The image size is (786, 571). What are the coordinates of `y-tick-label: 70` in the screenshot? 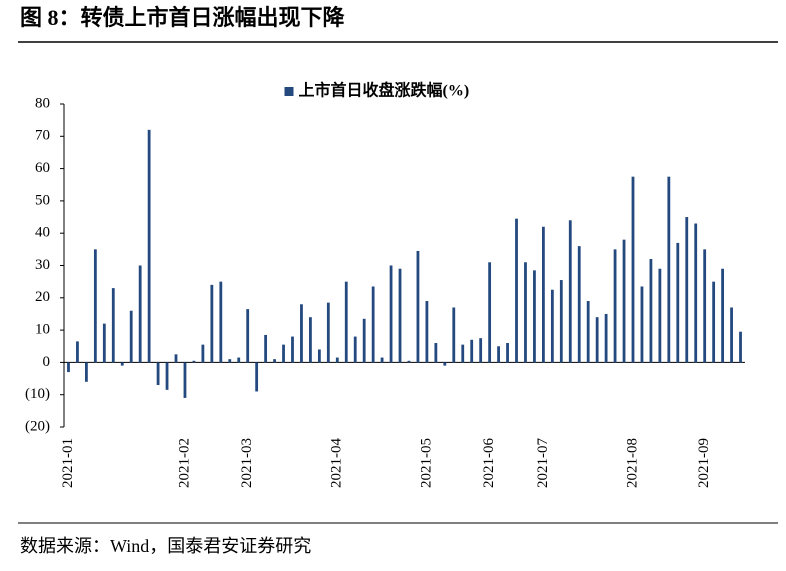 It's located at (42, 136).